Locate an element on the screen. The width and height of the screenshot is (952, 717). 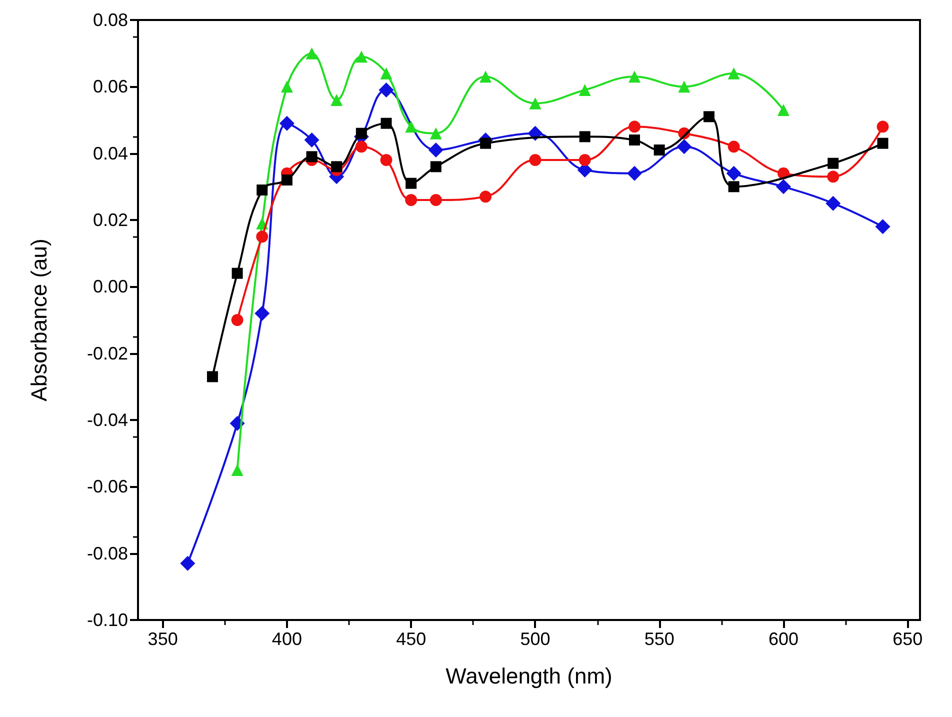
x-tick-label: 550 is located at coordinates (659, 639).